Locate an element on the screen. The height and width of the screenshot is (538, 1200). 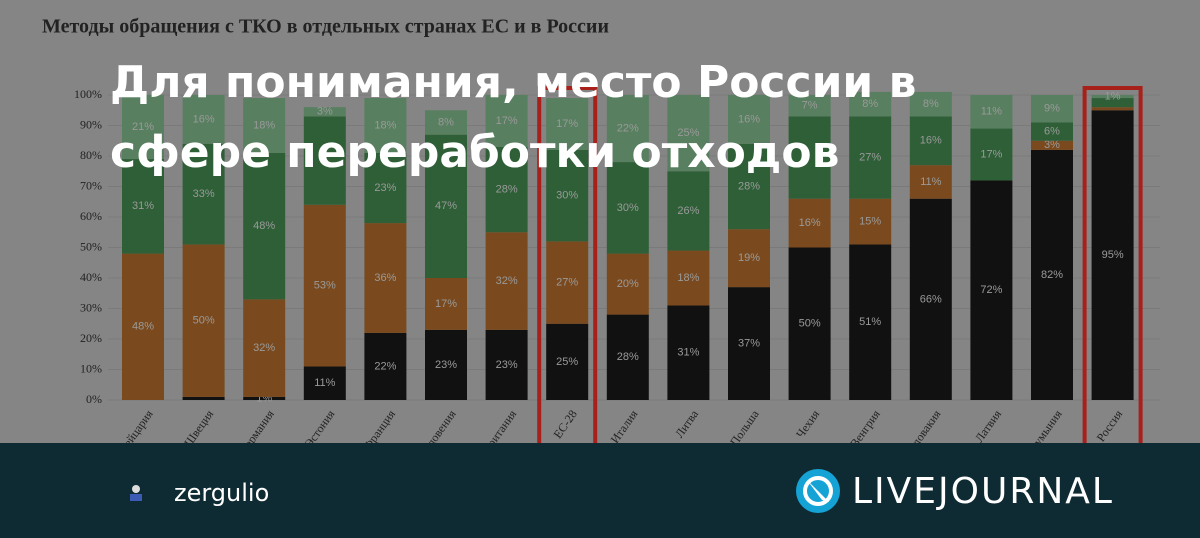
data-label: 18% is located at coordinates (688, 278).